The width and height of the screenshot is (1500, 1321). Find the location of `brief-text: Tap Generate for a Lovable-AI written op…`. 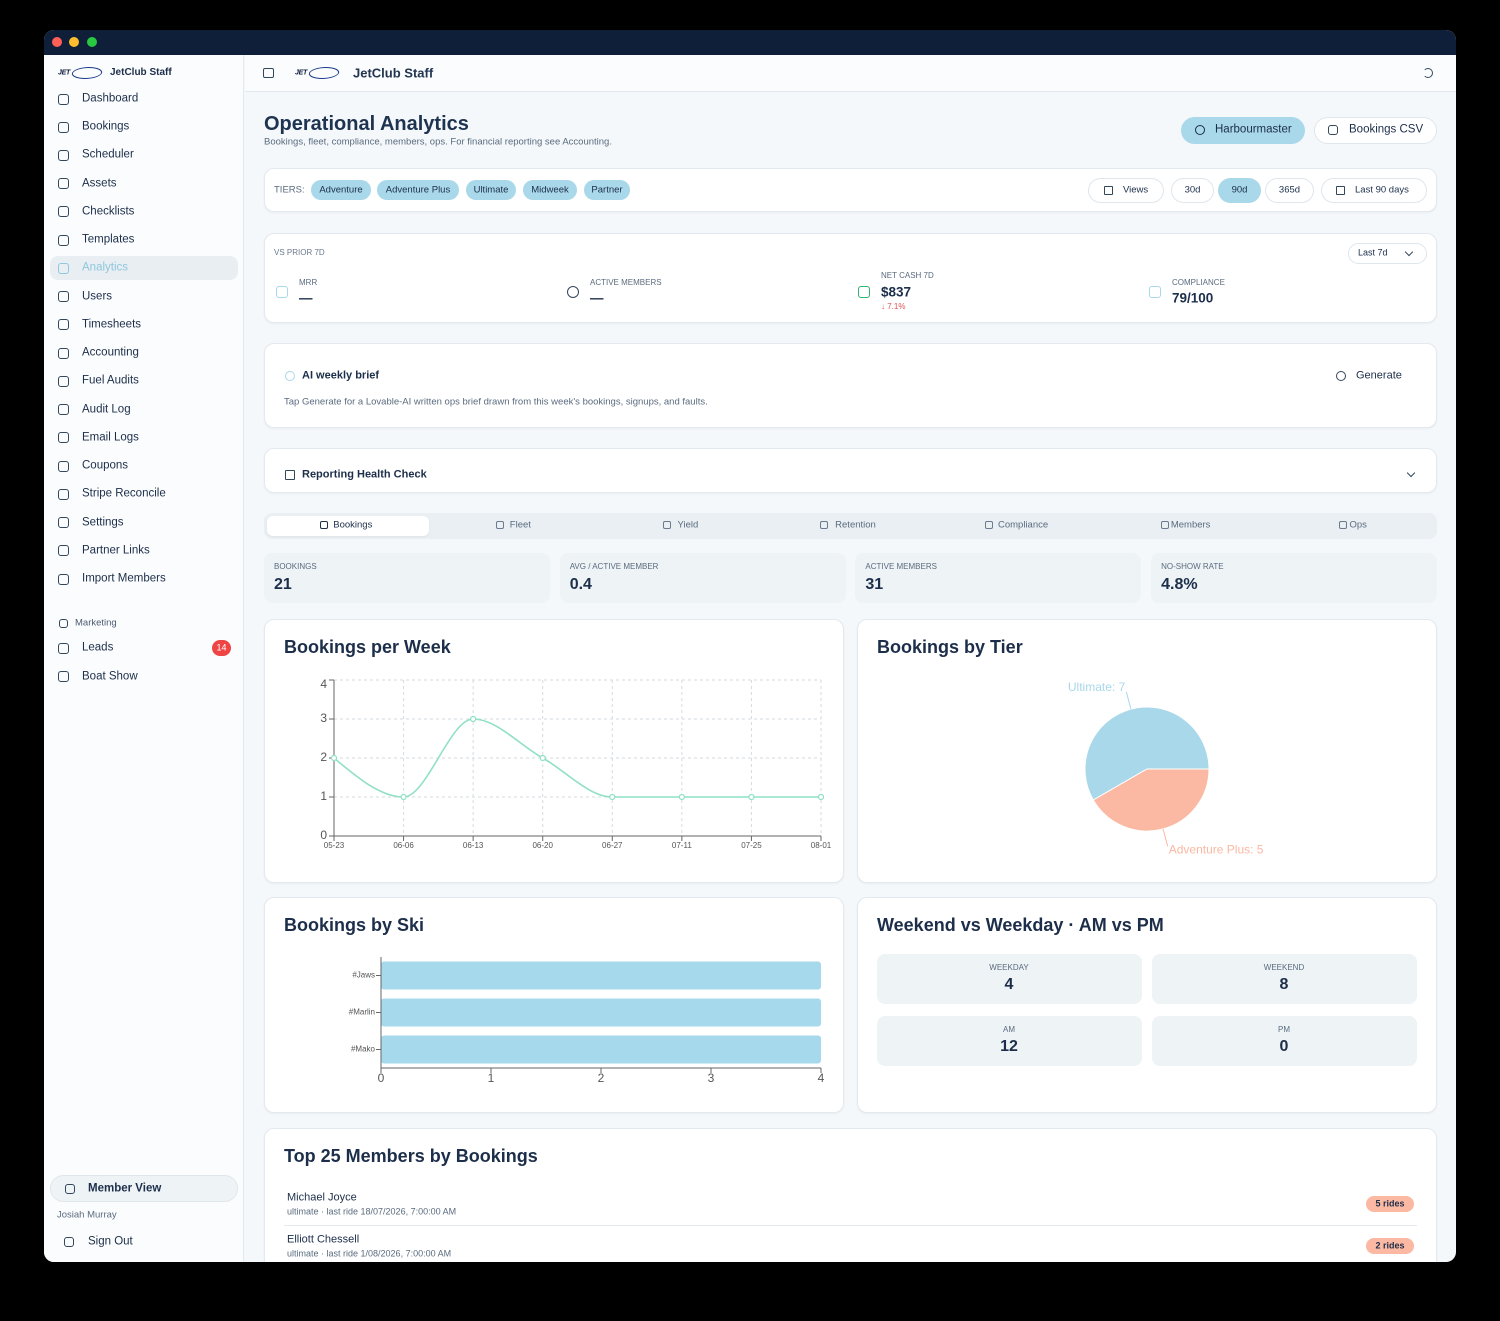

brief-text: Tap Generate for a Lovable-AI written op… is located at coordinates (496, 402).